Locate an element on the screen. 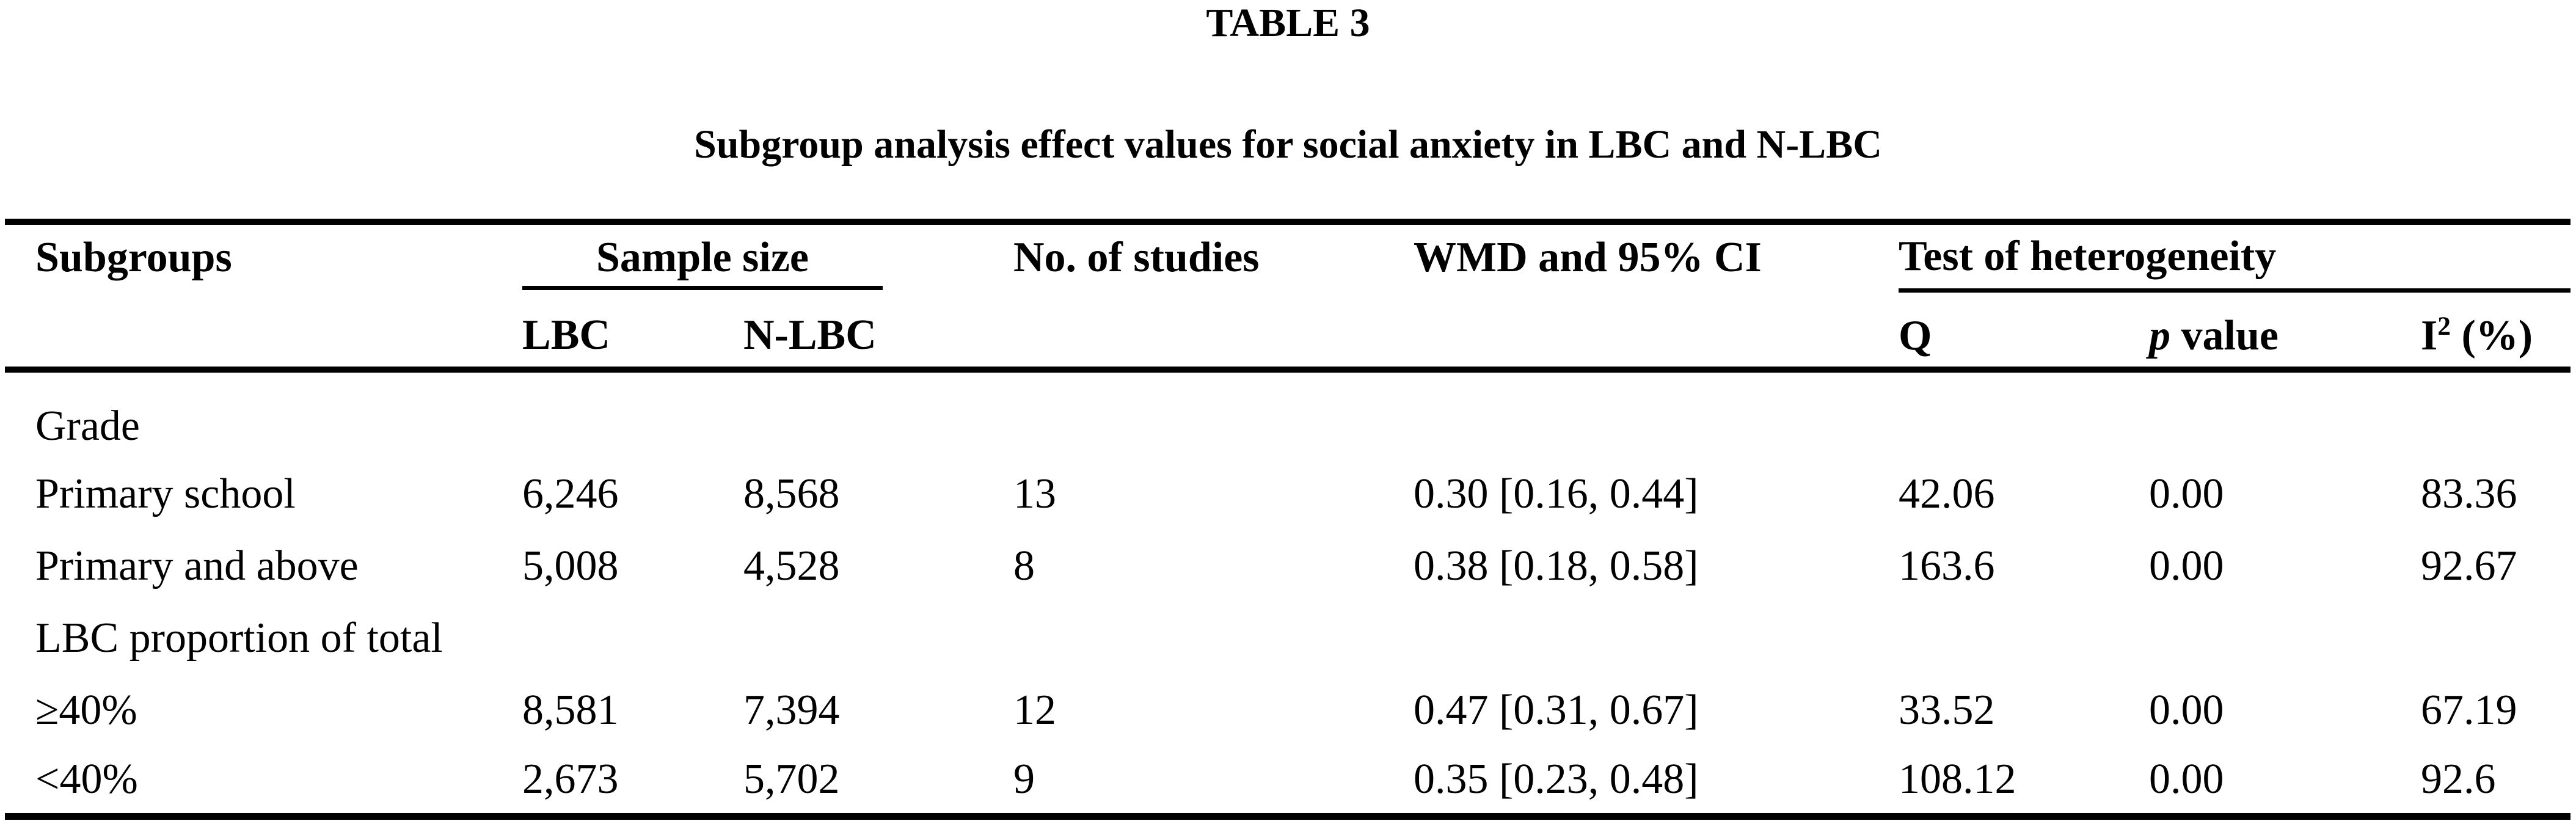 Image resolution: width=2576 pixels, height=832 pixels. cell-wmd: 0.30 [0.16, 0.44] is located at coordinates (1556, 494).